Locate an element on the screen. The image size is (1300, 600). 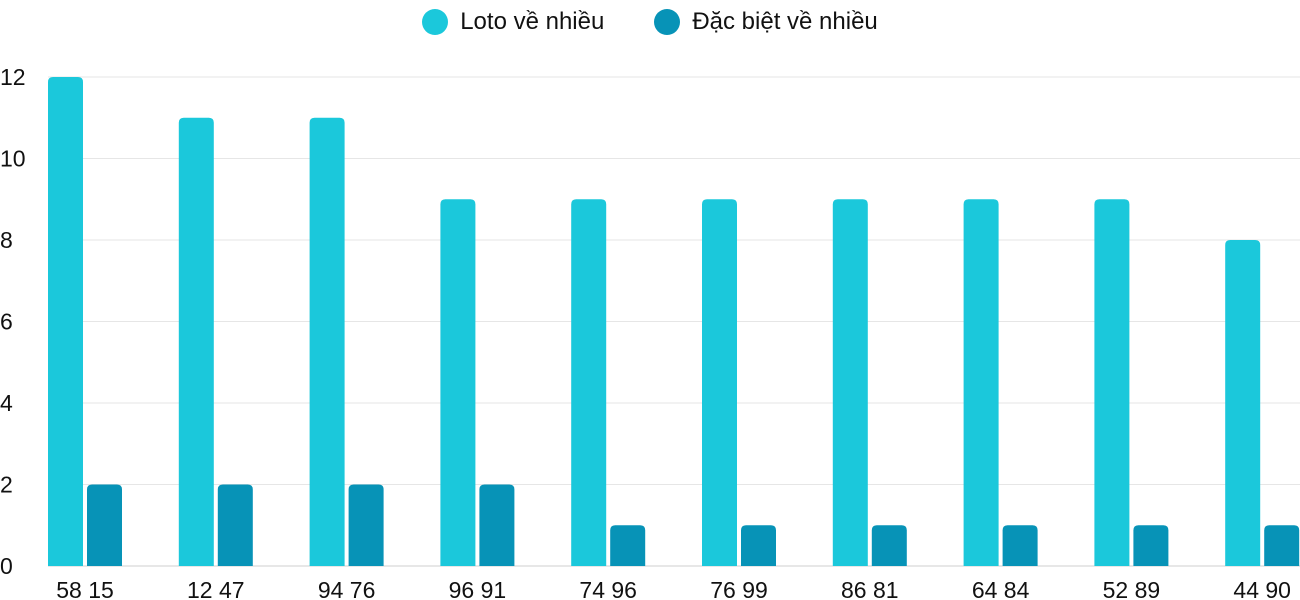
x-tick-label: 58 15 is located at coordinates (85, 588).